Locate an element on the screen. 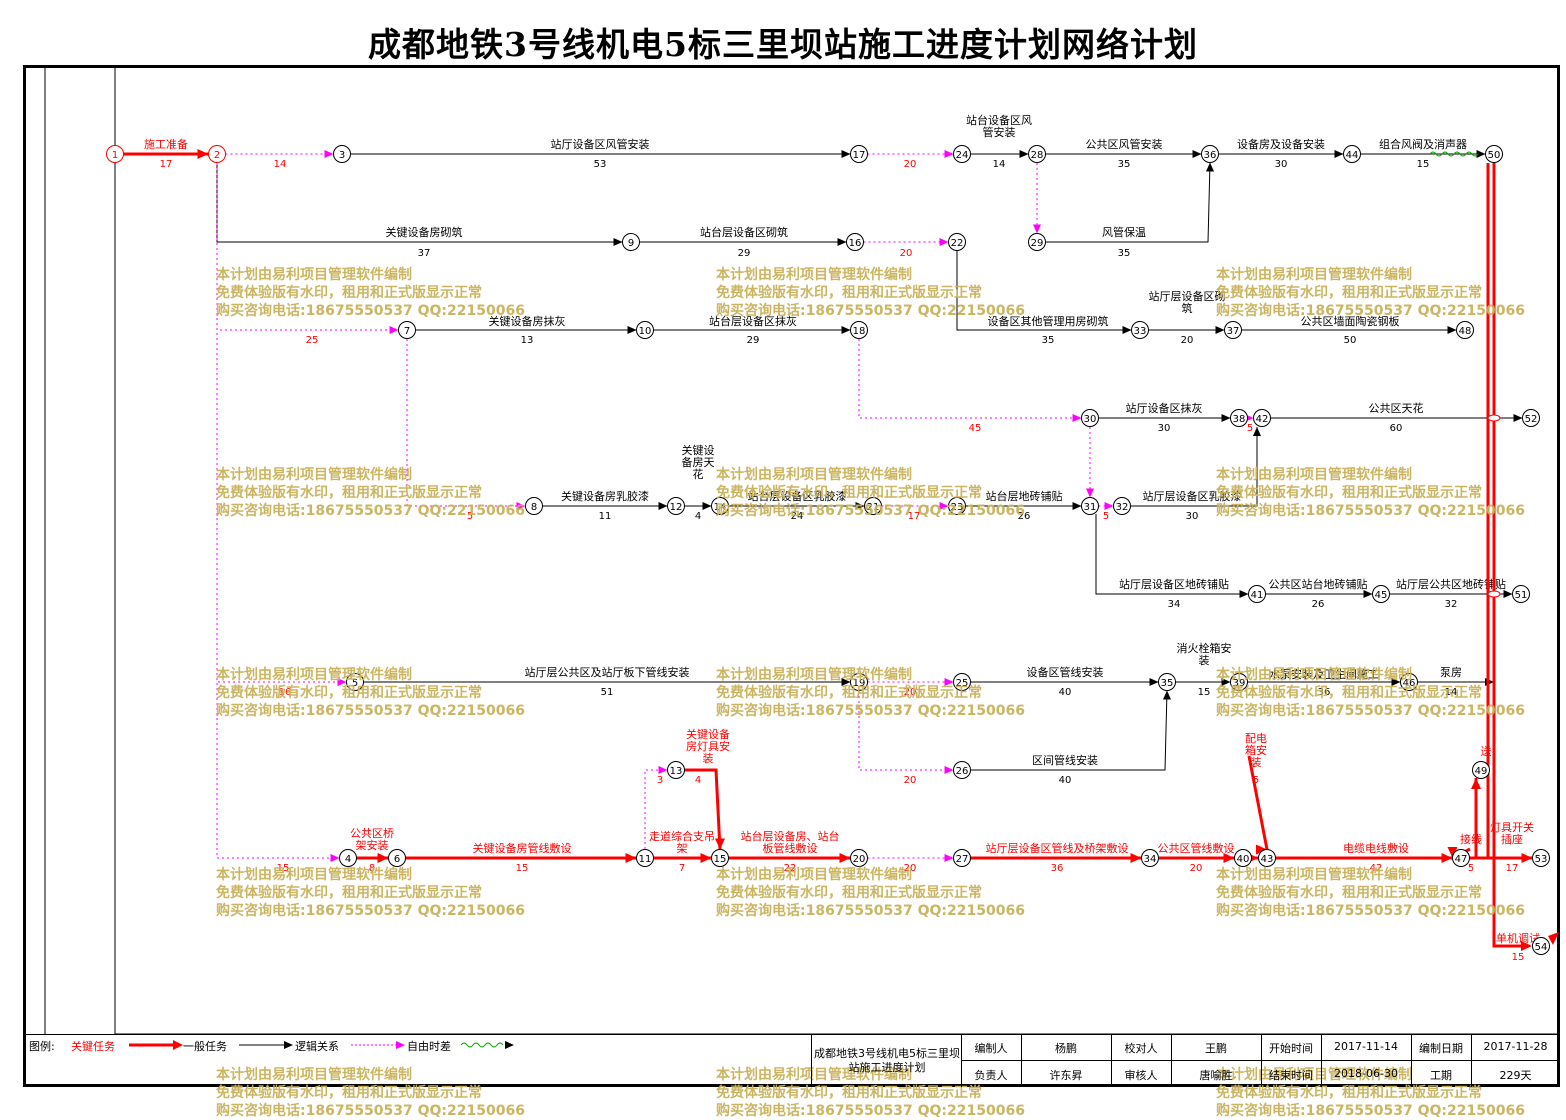  node-14: 14 is located at coordinates (720, 506).